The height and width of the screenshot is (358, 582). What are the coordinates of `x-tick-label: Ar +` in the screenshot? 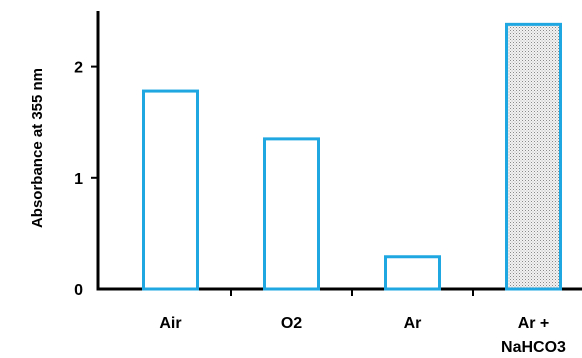 It's located at (534, 323).